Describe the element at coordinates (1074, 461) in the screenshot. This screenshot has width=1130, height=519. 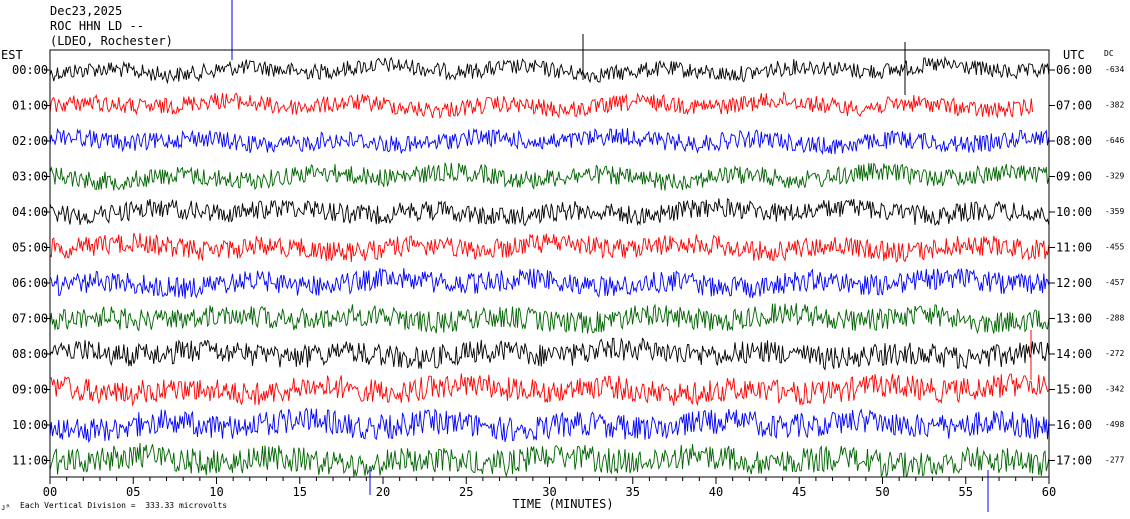
I see `utc-row-label: 17:00` at that location.